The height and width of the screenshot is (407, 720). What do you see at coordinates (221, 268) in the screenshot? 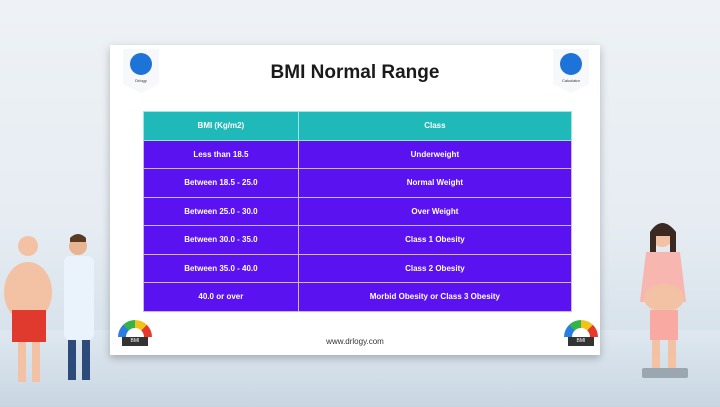
I see `bmi-cell: Between 35.0 - 40.0` at bounding box center [221, 268].